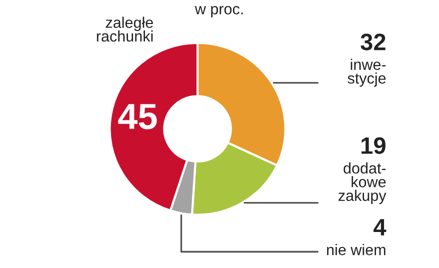 The height and width of the screenshot is (268, 439). Describe the element at coordinates (137, 117) in the screenshot. I see `data-label: 45` at that location.